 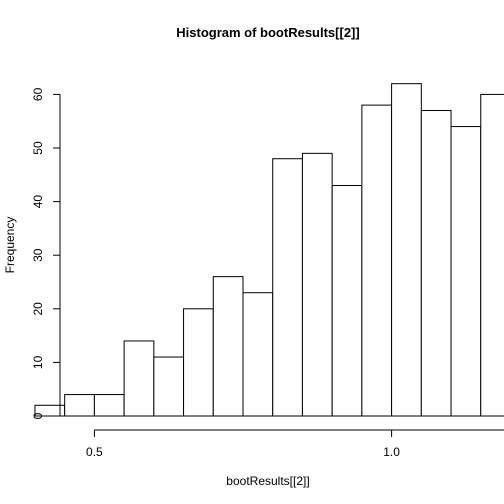 What do you see at coordinates (38, 148) in the screenshot?
I see `y-tick-label: 50` at bounding box center [38, 148].